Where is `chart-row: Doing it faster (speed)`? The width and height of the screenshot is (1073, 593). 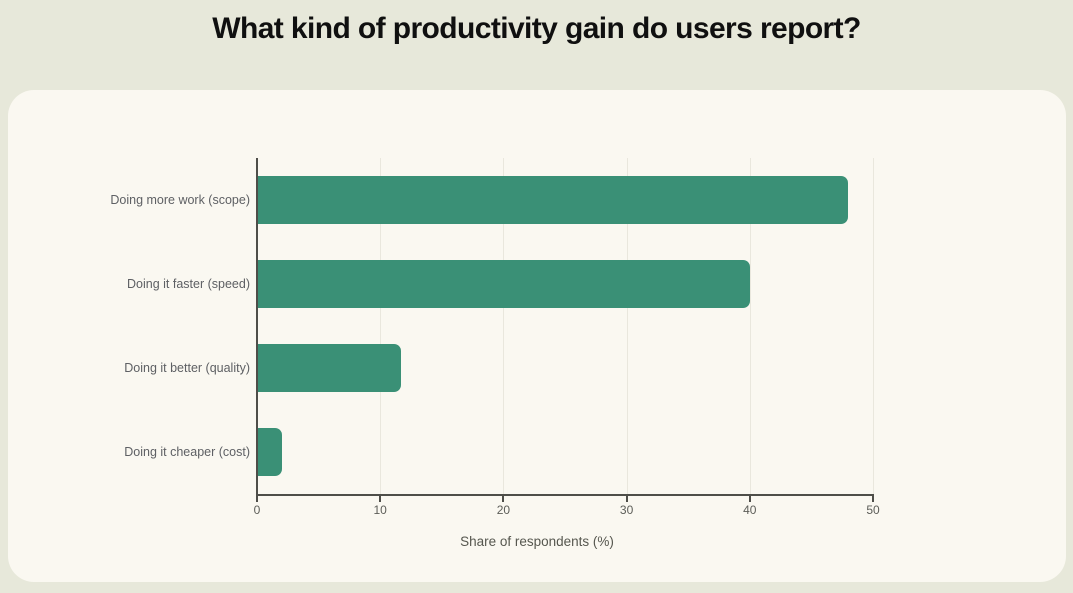 chart-row: Doing it faster (speed) is located at coordinates (440, 284).